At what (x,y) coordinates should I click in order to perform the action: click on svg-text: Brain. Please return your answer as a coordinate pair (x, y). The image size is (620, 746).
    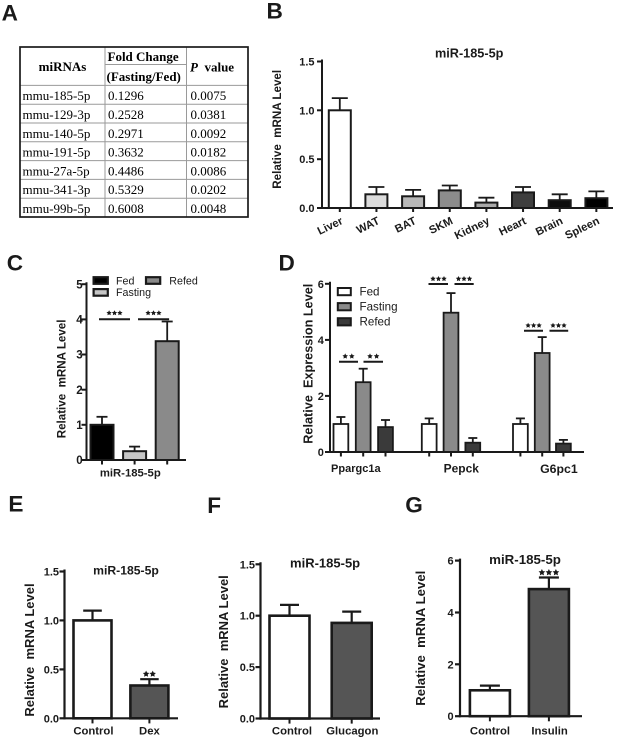
    Looking at the image, I should click on (549, 226).